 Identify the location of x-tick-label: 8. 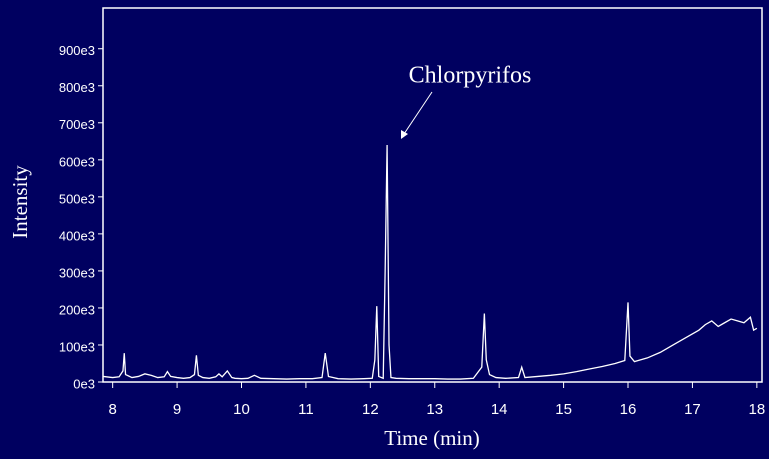
(112, 409).